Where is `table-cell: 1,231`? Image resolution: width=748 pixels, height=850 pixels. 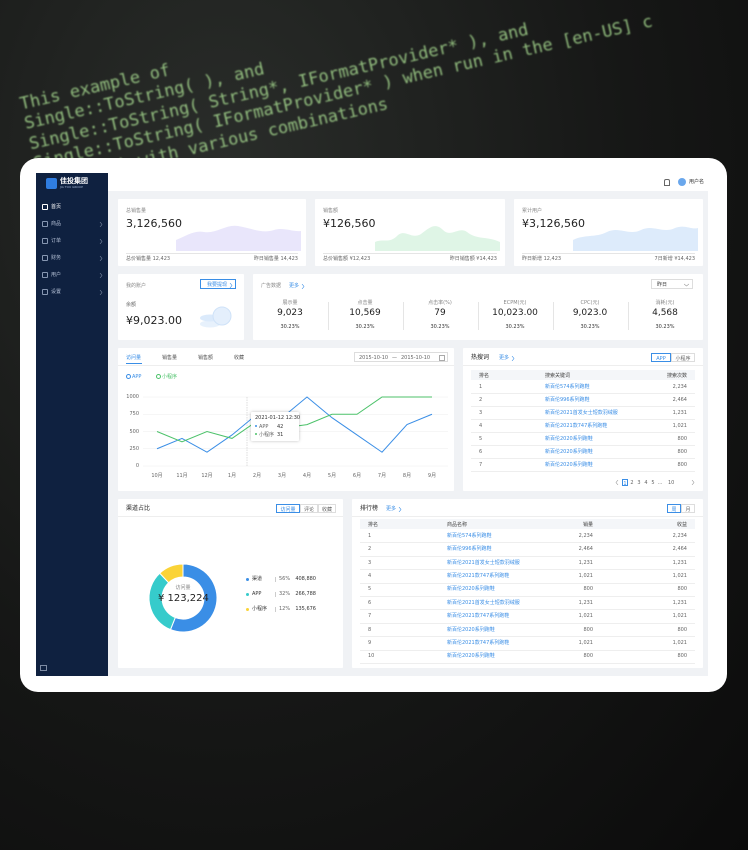
table-cell: 1,231 is located at coordinates (585, 562).